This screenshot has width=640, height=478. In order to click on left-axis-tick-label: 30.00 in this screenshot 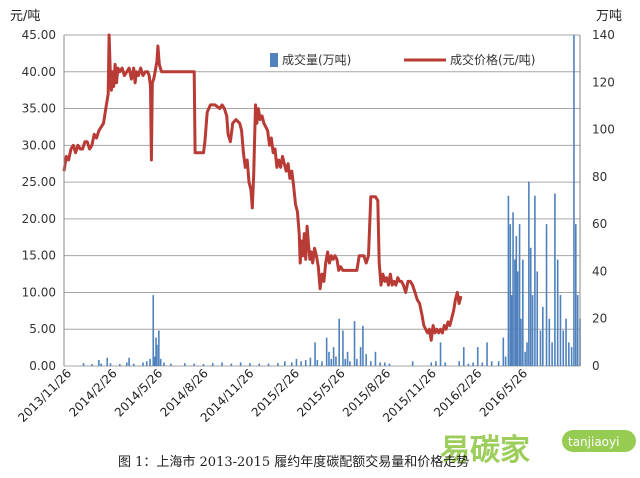, I will do `click(39, 145)`.